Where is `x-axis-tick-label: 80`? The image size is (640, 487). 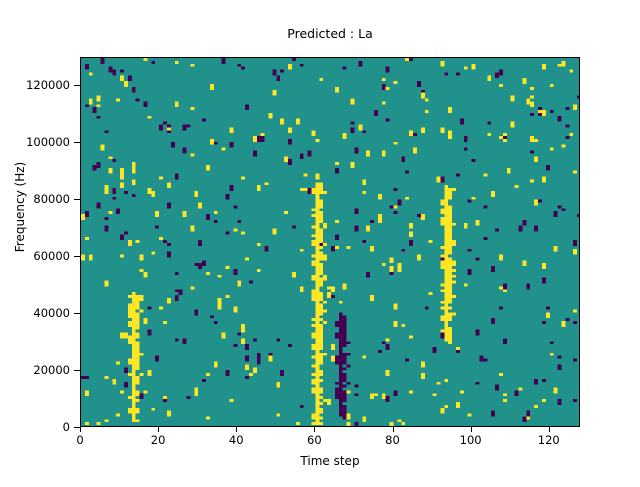 x-axis-tick-label: 80 is located at coordinates (392, 440).